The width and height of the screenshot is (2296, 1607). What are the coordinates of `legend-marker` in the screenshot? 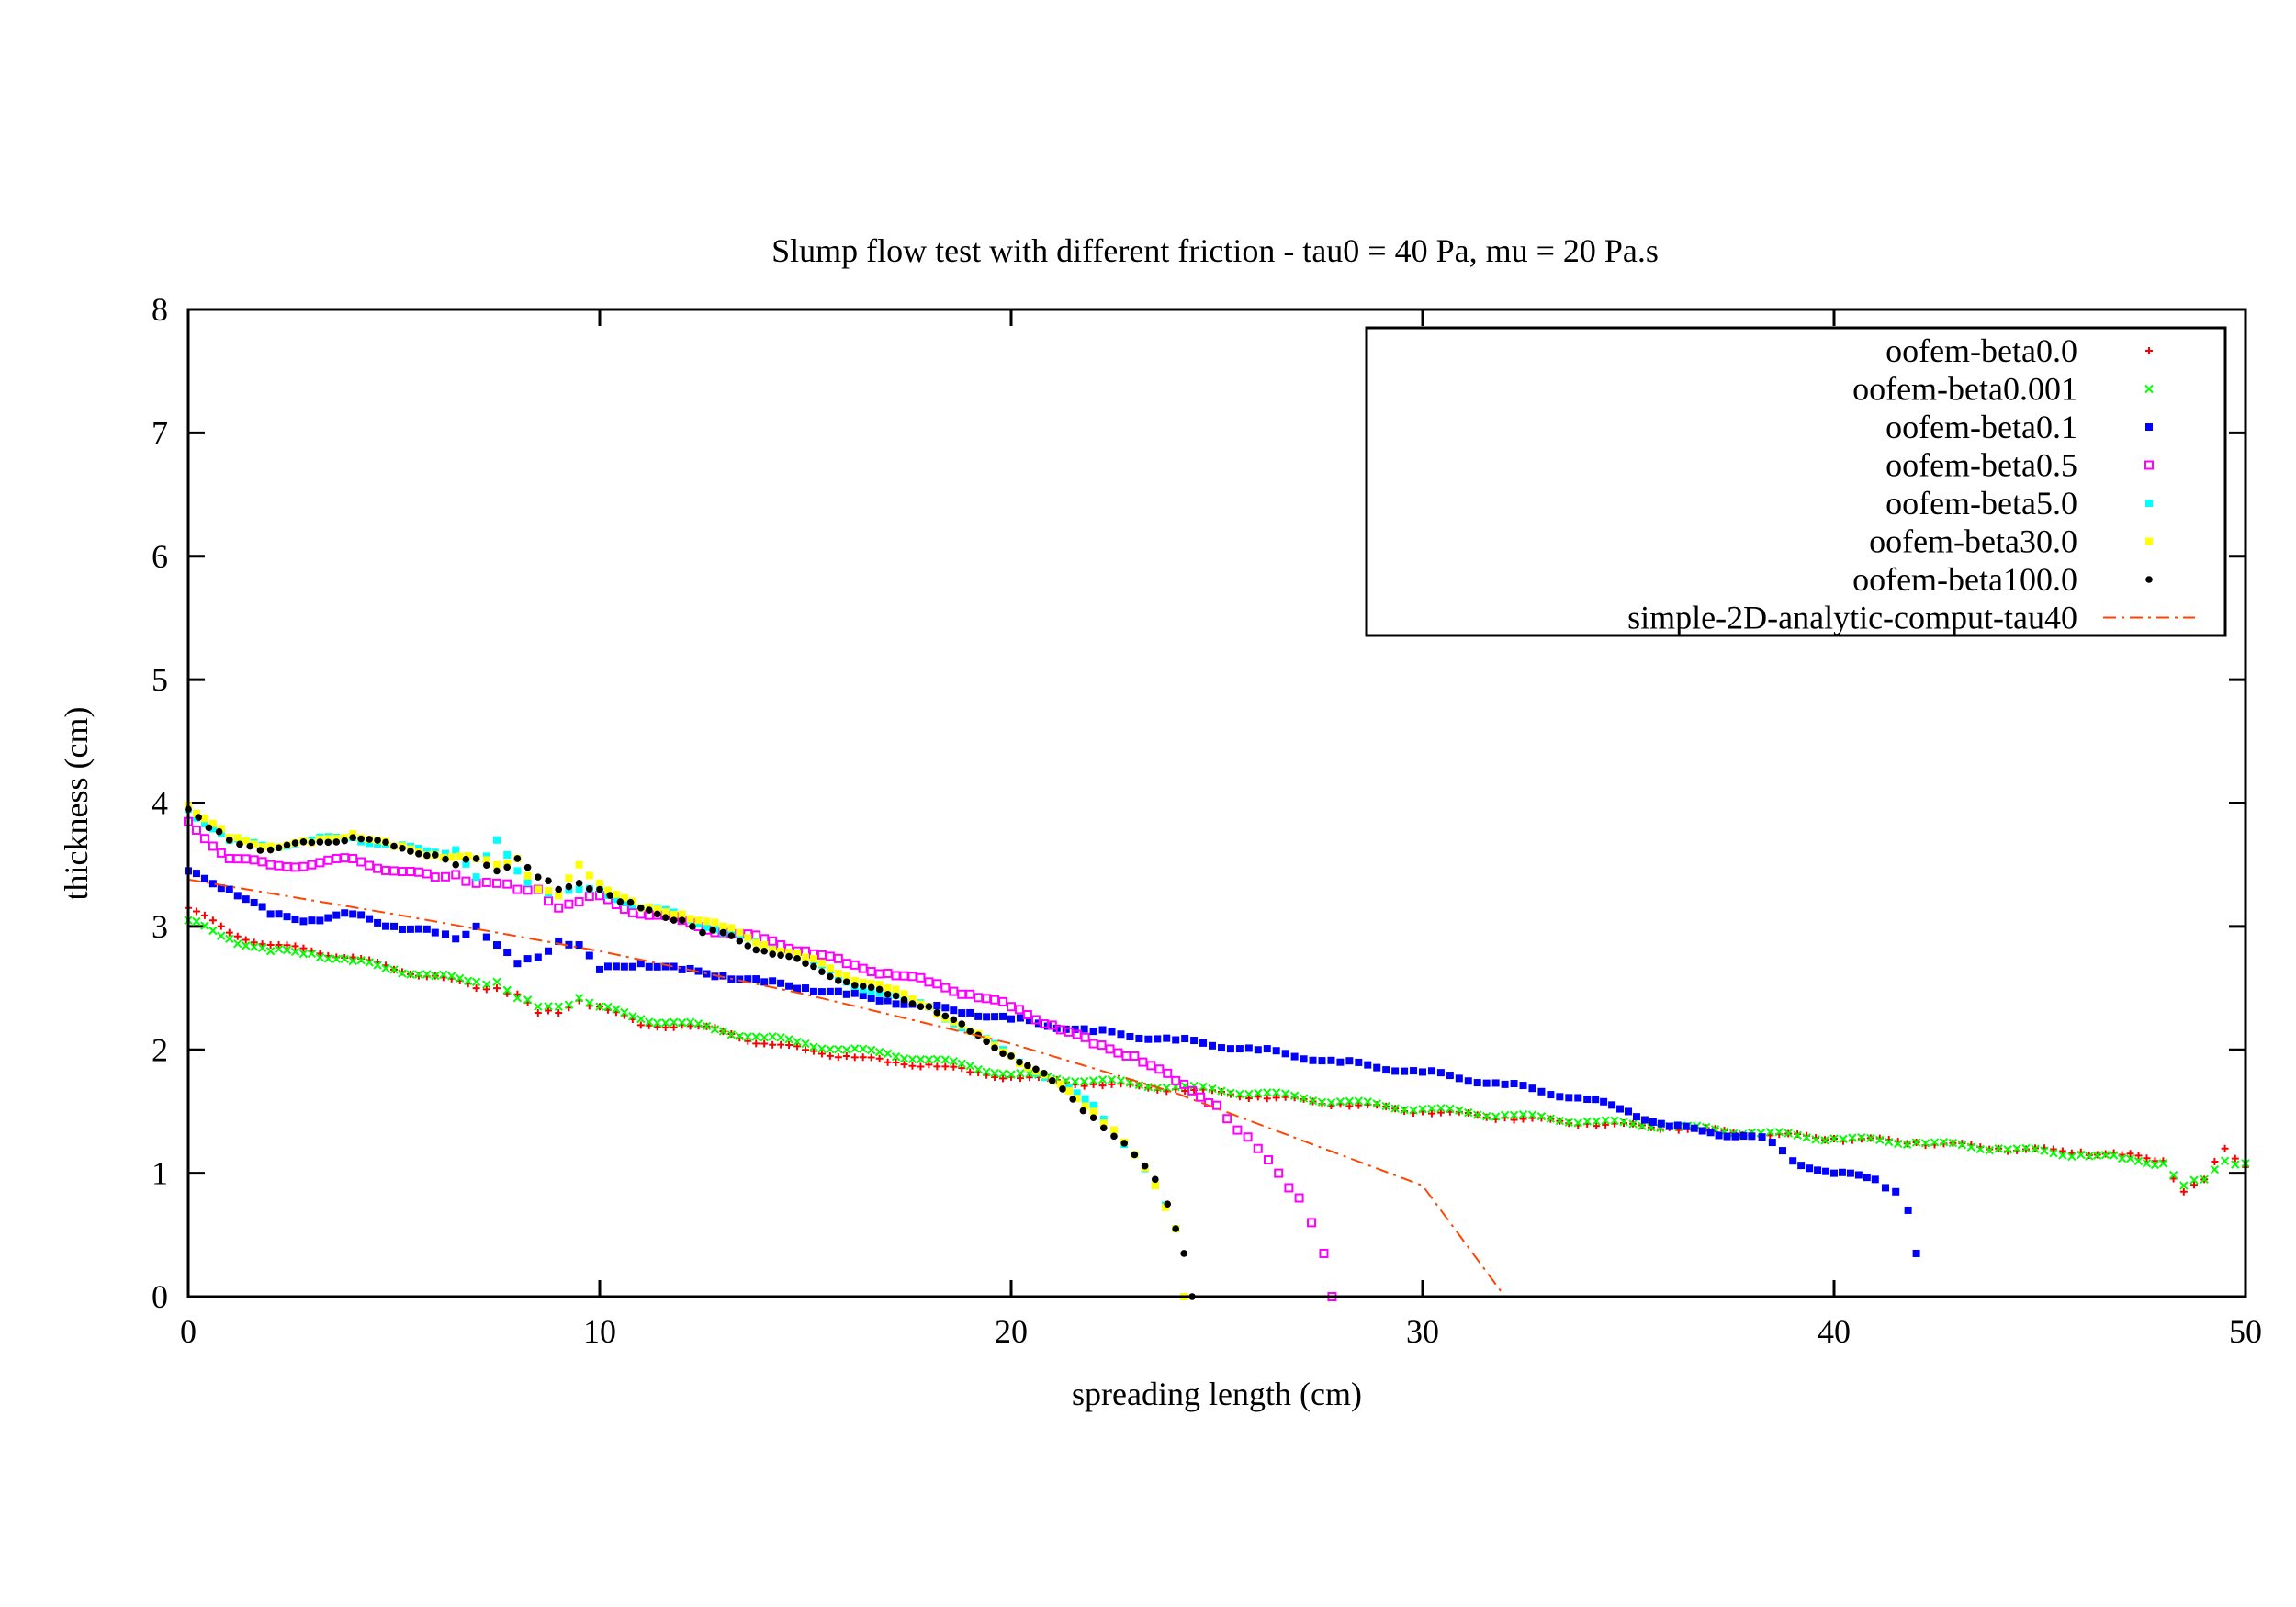 It's located at (2149, 389).